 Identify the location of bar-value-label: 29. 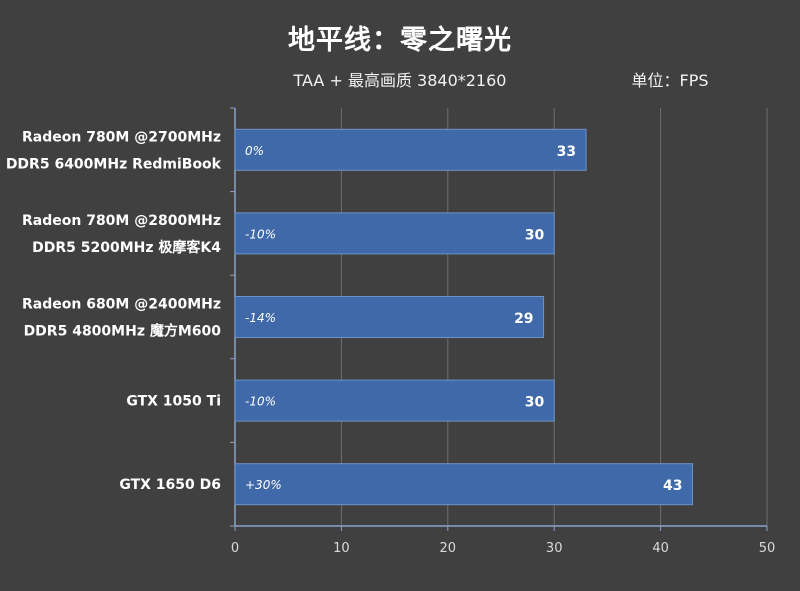
(523, 319).